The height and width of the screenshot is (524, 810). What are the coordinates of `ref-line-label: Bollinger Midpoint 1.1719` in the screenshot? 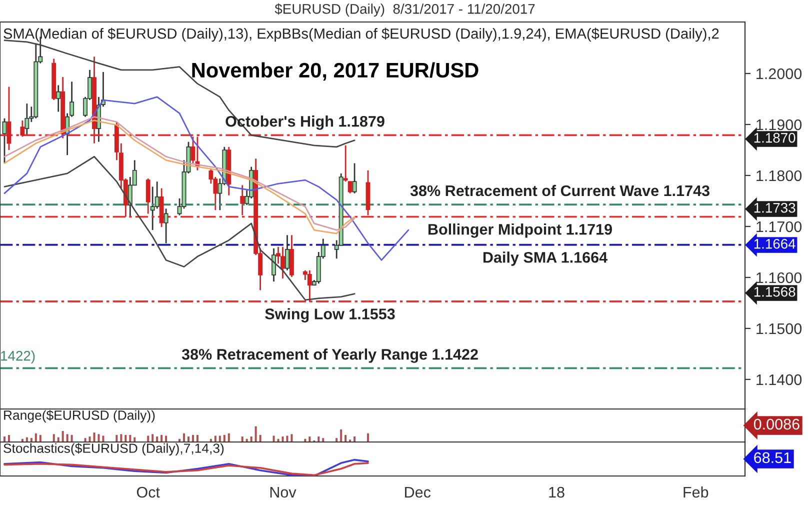 It's located at (520, 231).